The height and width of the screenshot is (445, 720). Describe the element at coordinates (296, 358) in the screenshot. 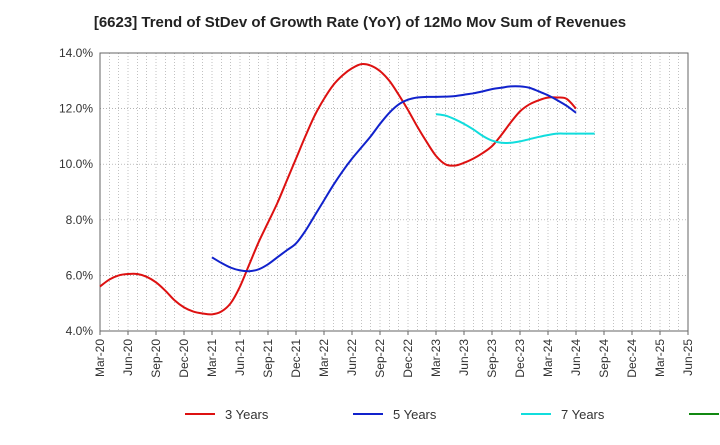

I see `x-tick-label: Dec-21` at that location.